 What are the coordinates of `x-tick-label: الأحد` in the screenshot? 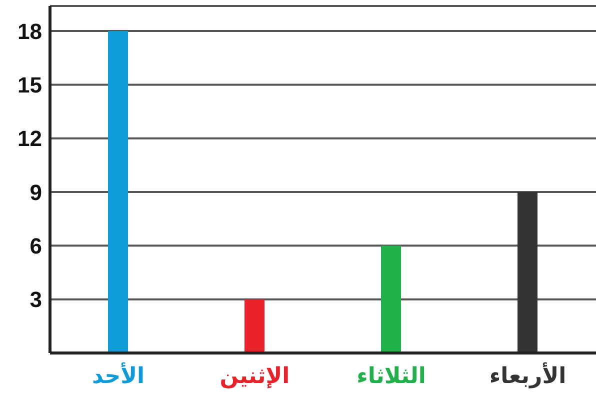 It's located at (118, 375).